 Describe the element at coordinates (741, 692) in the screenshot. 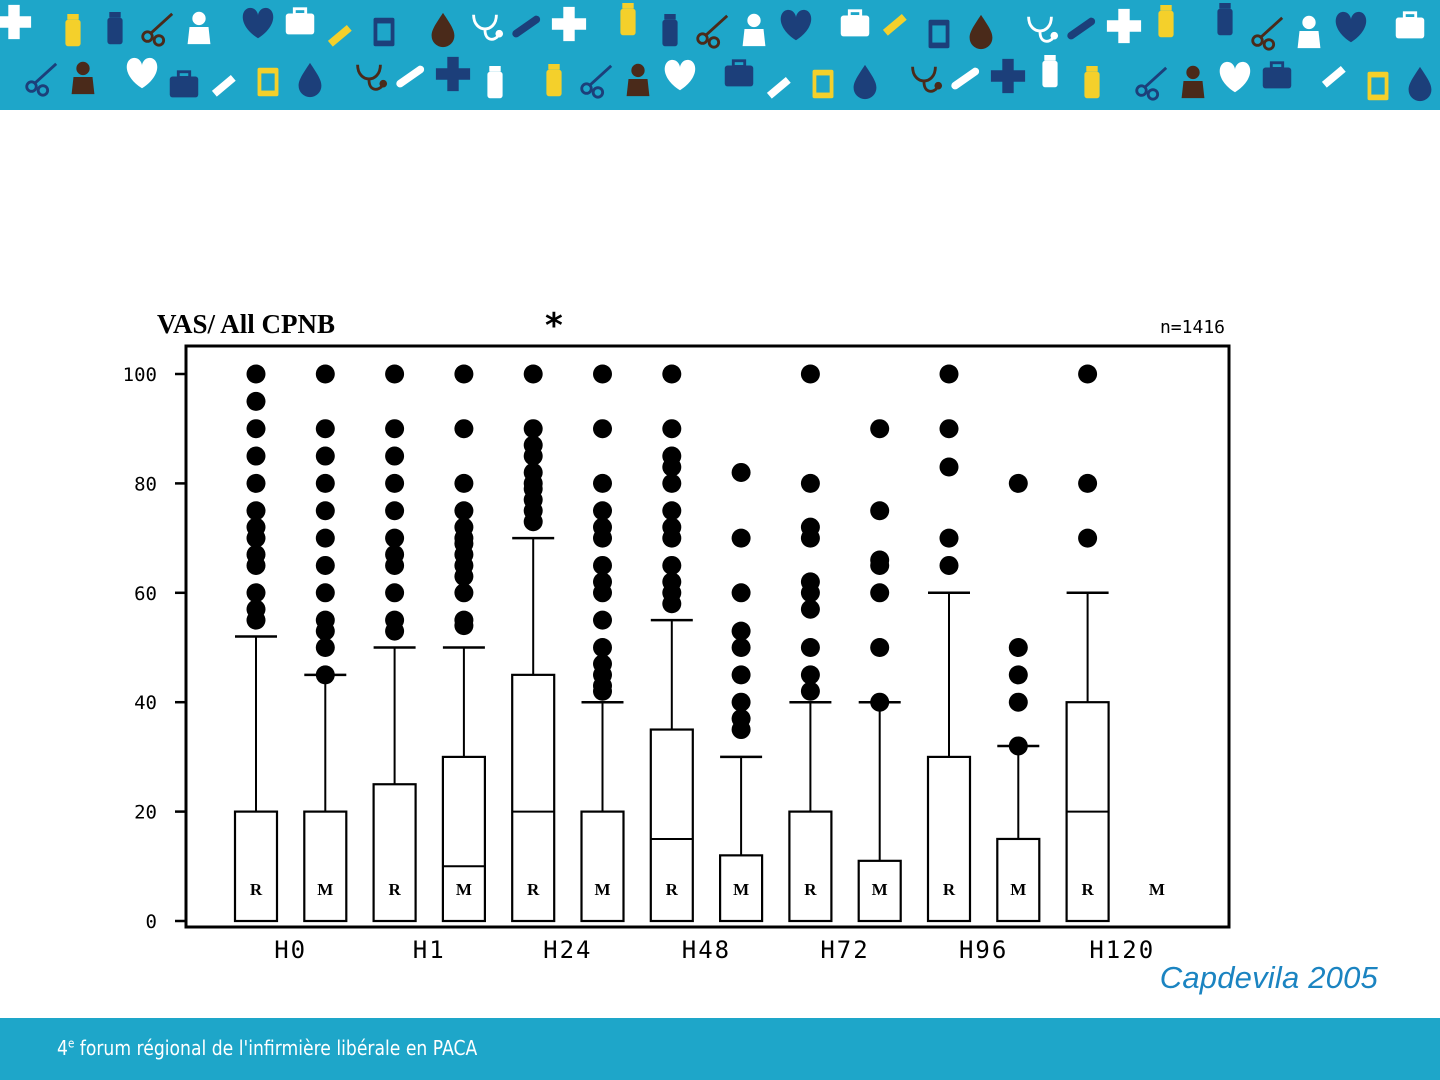

I see `box-h48-m: M` at that location.